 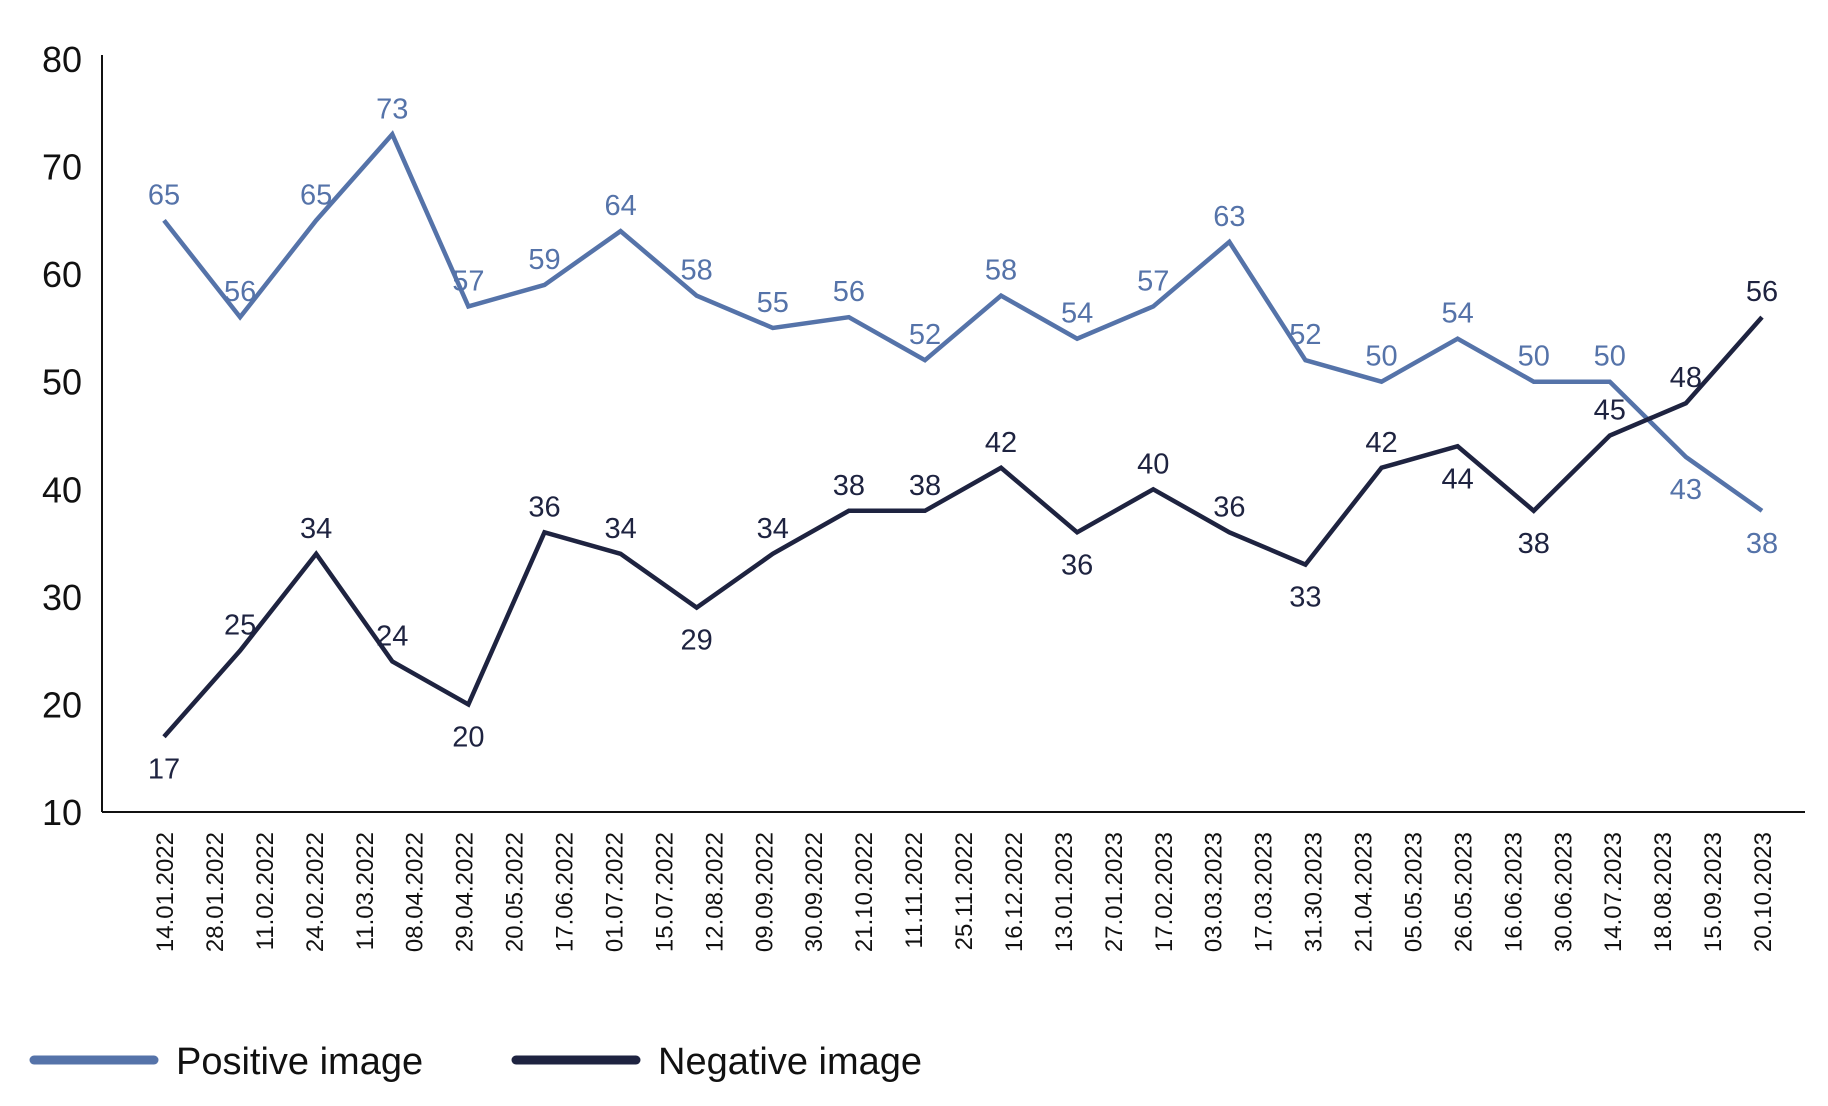 I want to click on data-label: 29, so click(x=697, y=641).